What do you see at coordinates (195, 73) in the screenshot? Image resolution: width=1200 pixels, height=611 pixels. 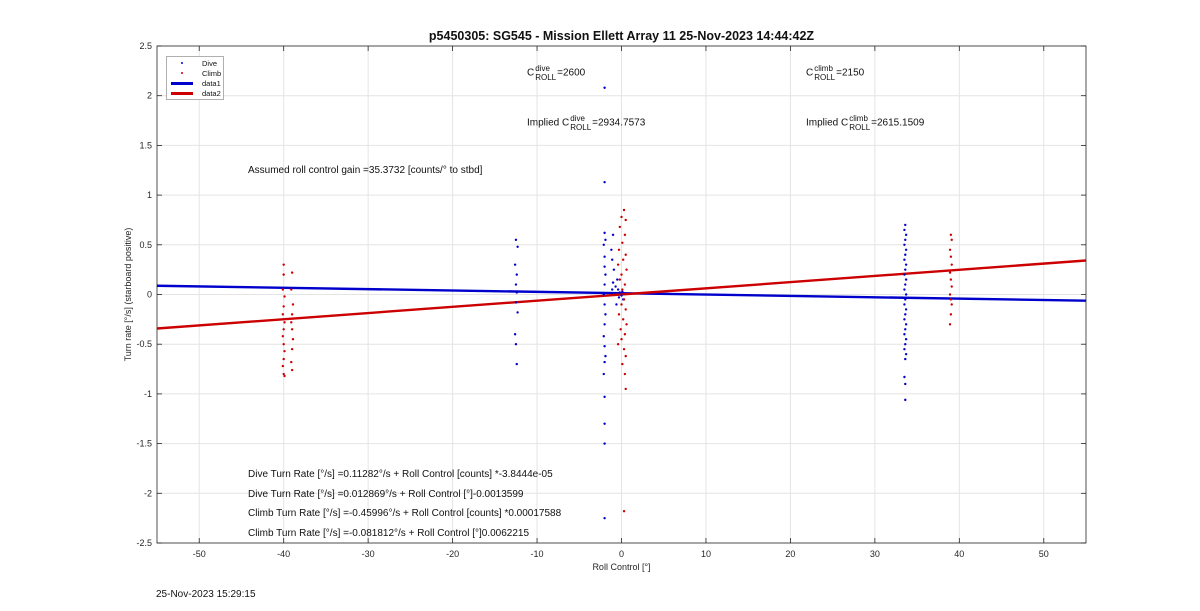 I see `legend-entry-climb: Climb` at bounding box center [195, 73].